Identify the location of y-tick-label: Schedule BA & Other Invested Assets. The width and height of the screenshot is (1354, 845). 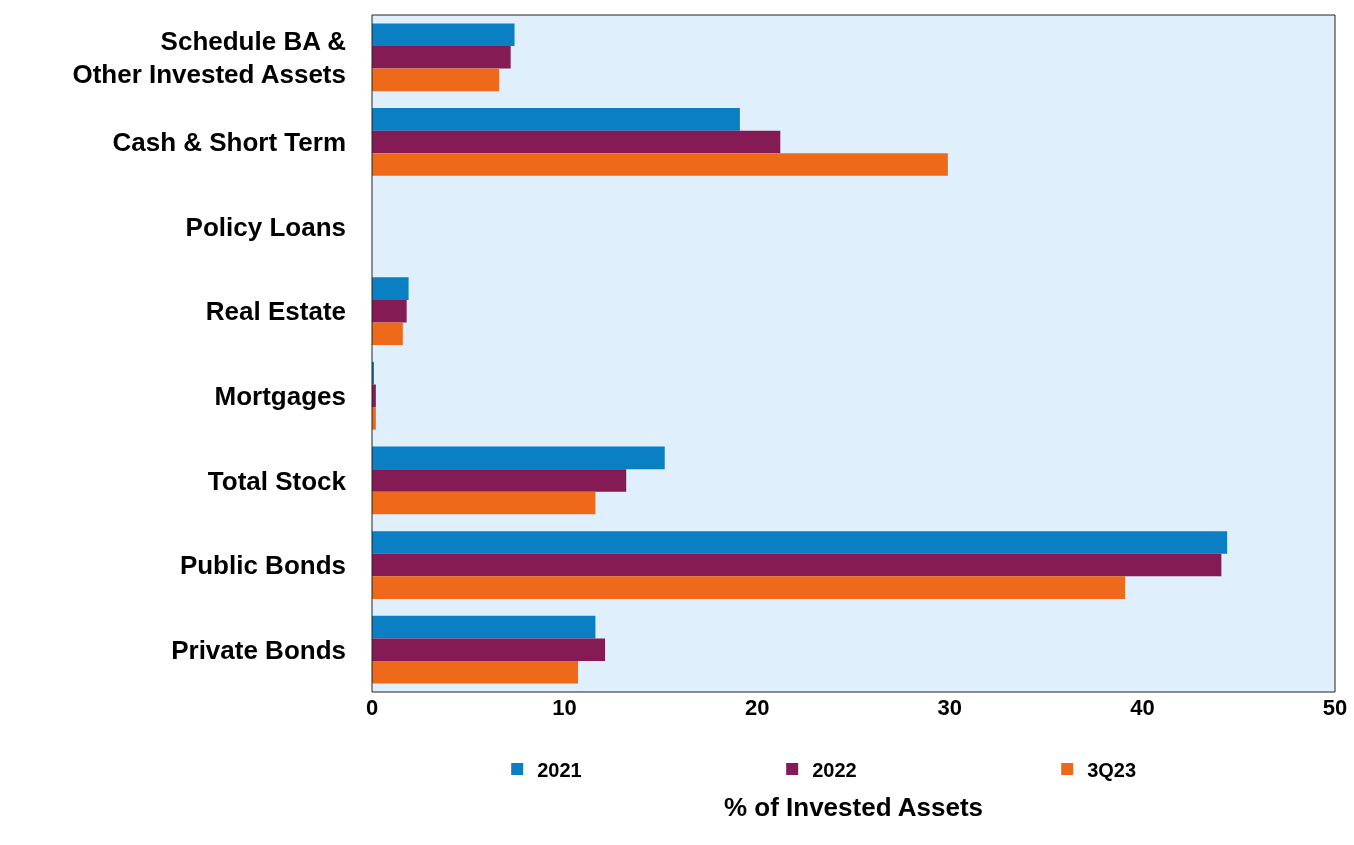
(209, 57).